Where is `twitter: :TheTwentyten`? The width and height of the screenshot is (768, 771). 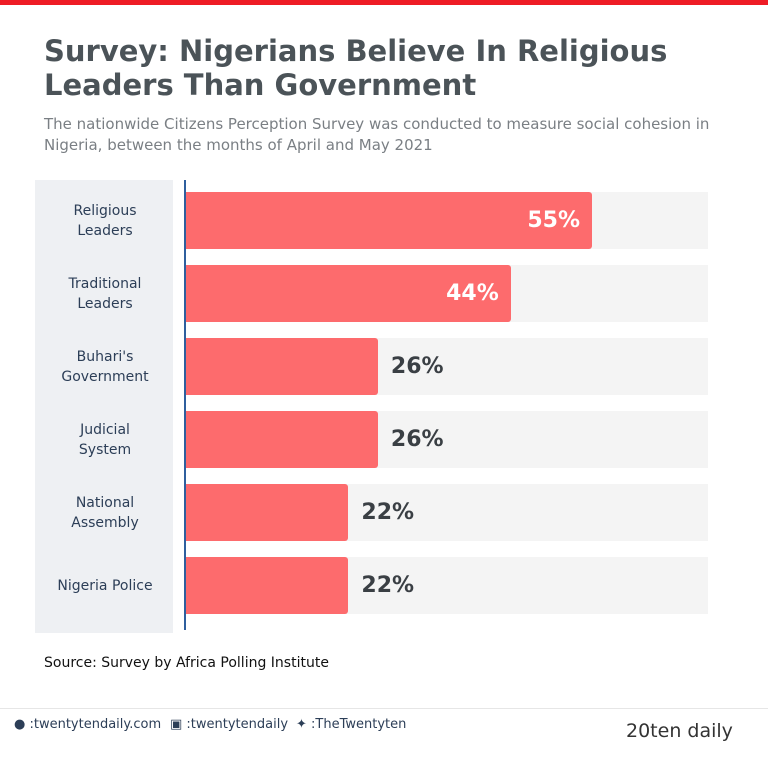
twitter: :TheTwentyten is located at coordinates (359, 724).